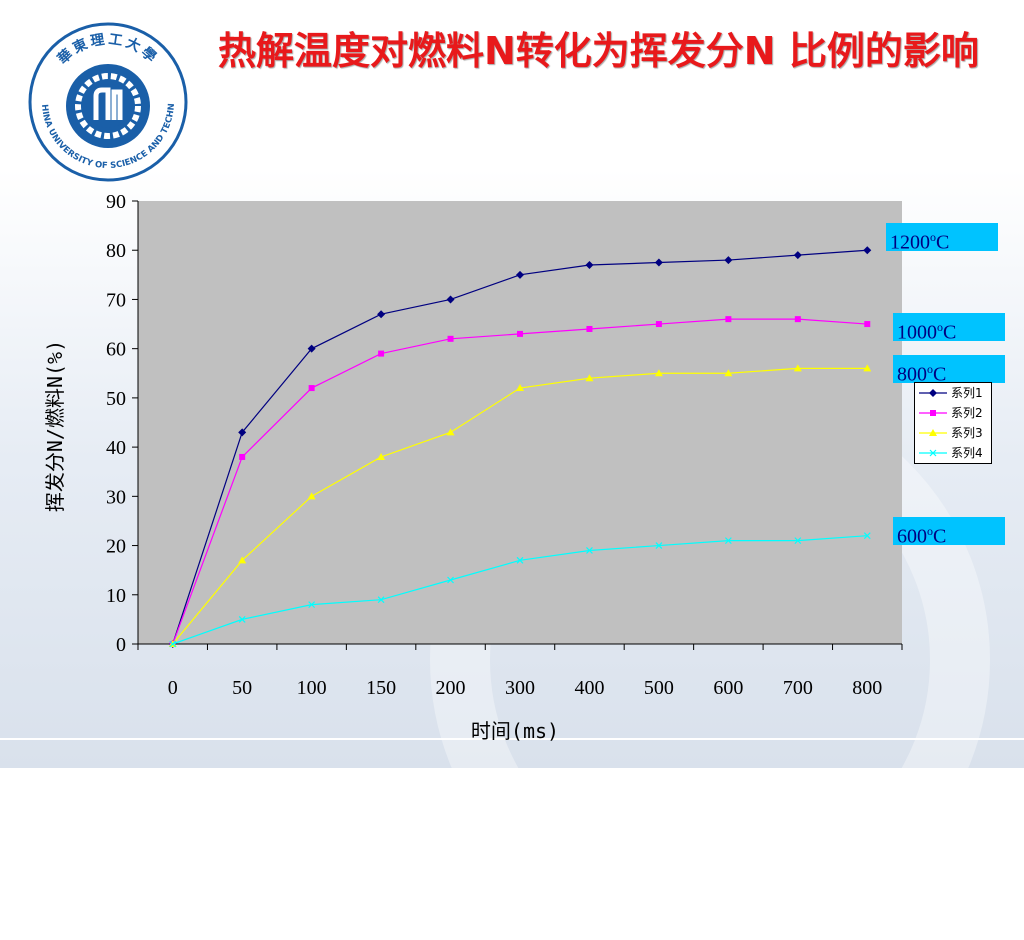 Image resolution: width=1024 pixels, height=940 pixels. Describe the element at coordinates (930, 531) in the screenshot. I see `annotation-600c-sup: o` at that location.